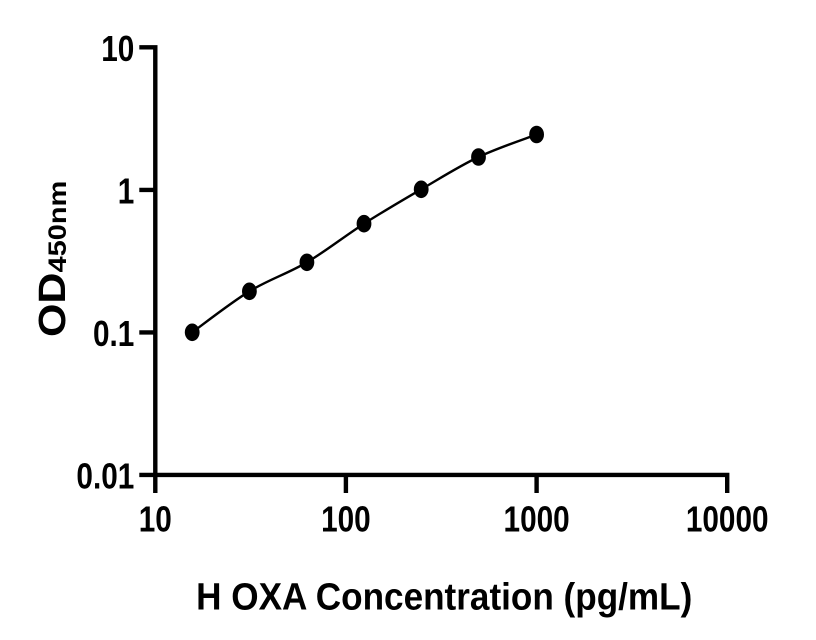  What do you see at coordinates (346, 520) in the screenshot?
I see `svg-text: 100` at bounding box center [346, 520].